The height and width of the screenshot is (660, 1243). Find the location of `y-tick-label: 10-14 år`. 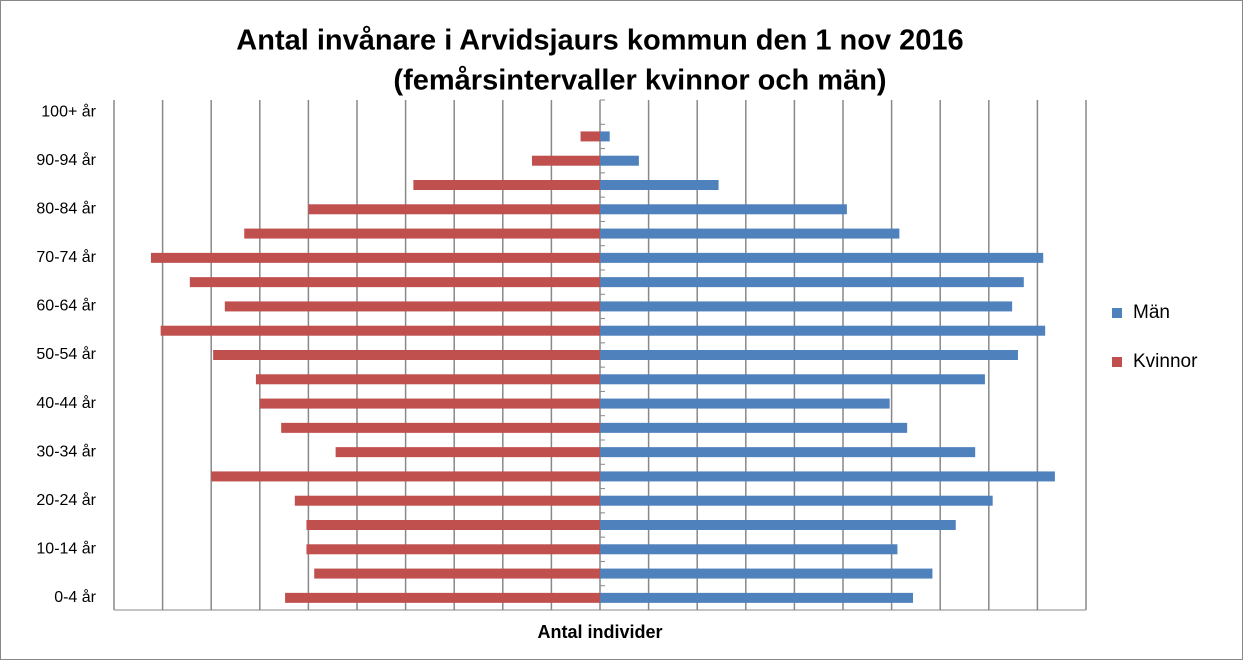

y-tick-label: 10-14 år is located at coordinates (66, 549).